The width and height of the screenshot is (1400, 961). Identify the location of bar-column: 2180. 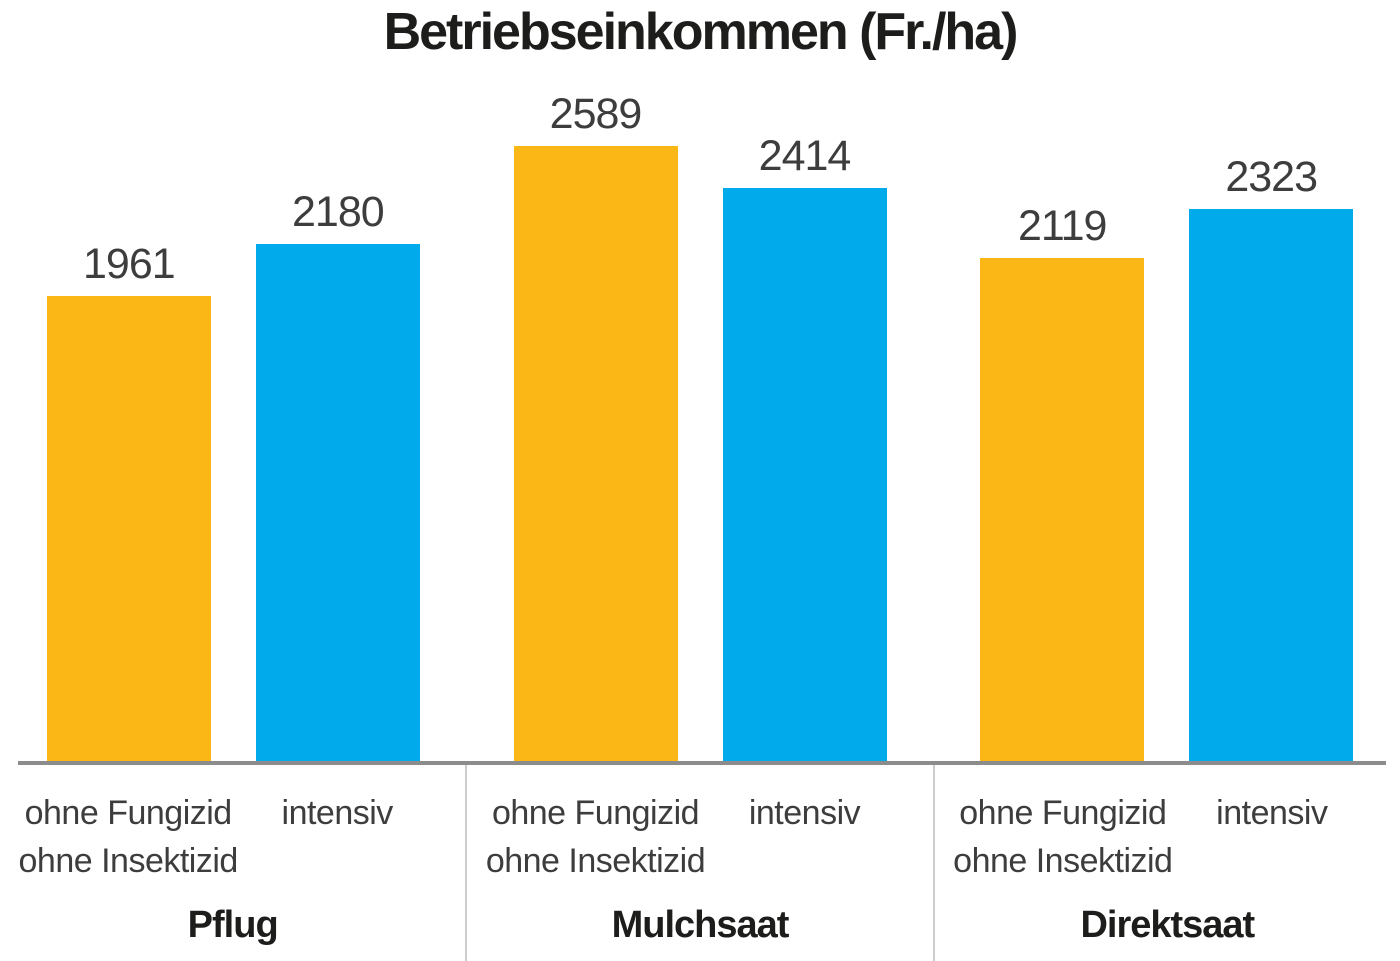
(337, 476).